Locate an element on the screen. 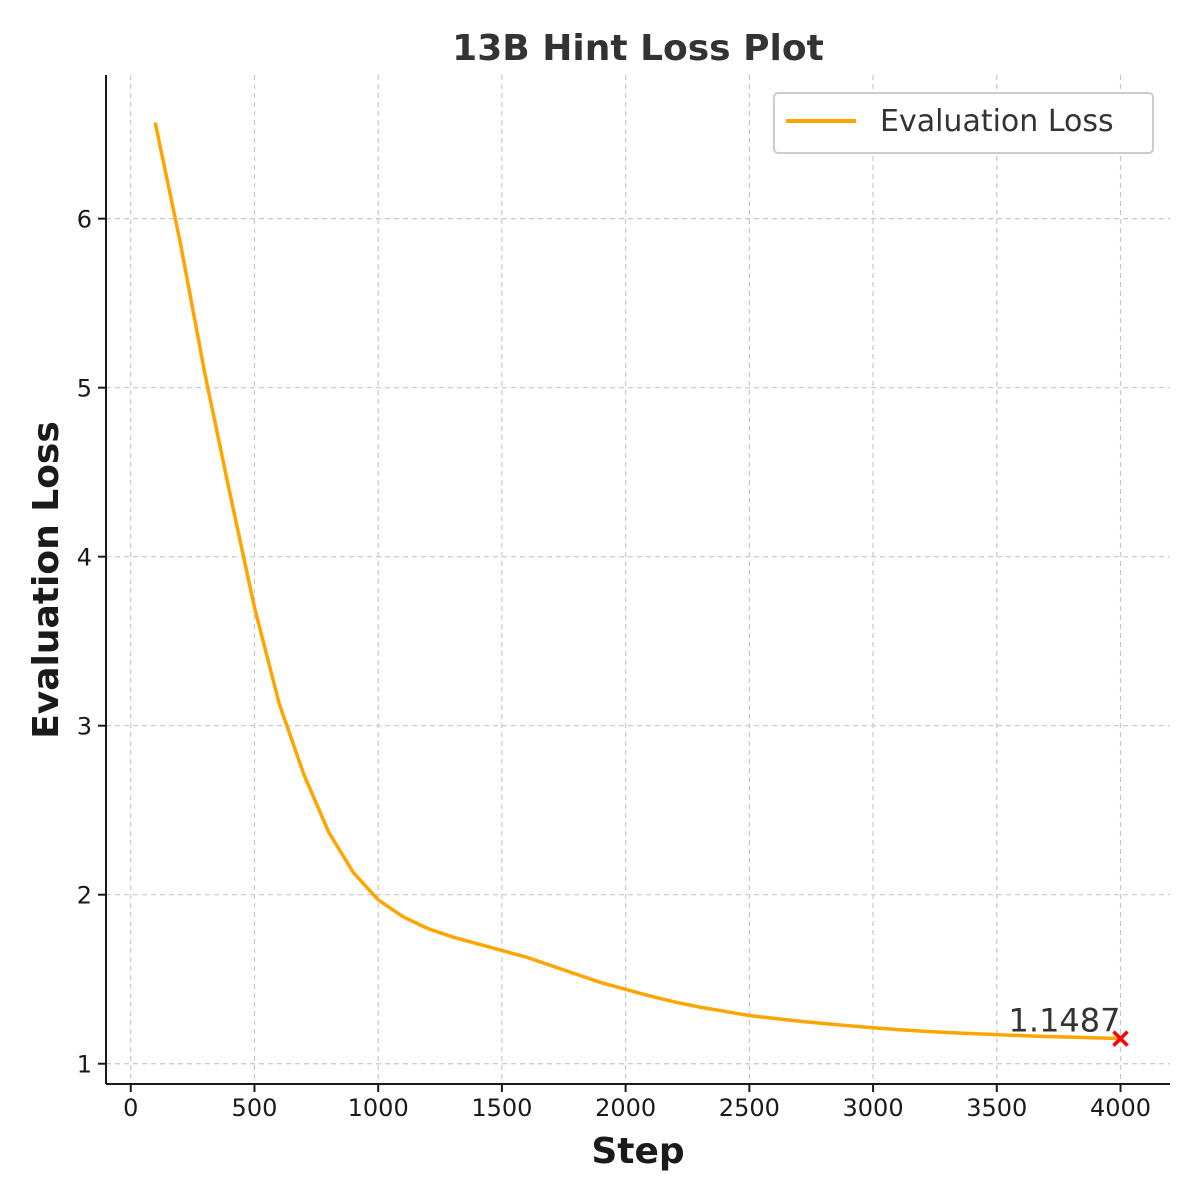 This screenshot has height=1200, width=1200. x-axis-label: Step is located at coordinates (637, 1151).